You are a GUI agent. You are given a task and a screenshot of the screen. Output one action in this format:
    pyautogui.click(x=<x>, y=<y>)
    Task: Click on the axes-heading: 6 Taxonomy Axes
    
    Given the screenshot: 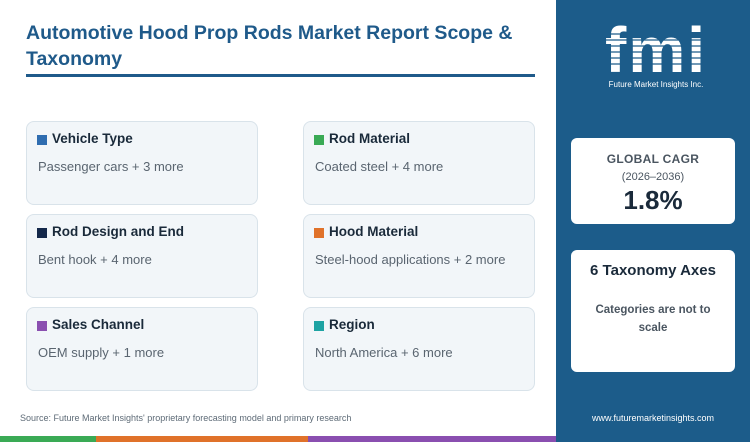 What is the action you would take?
    pyautogui.click(x=653, y=270)
    